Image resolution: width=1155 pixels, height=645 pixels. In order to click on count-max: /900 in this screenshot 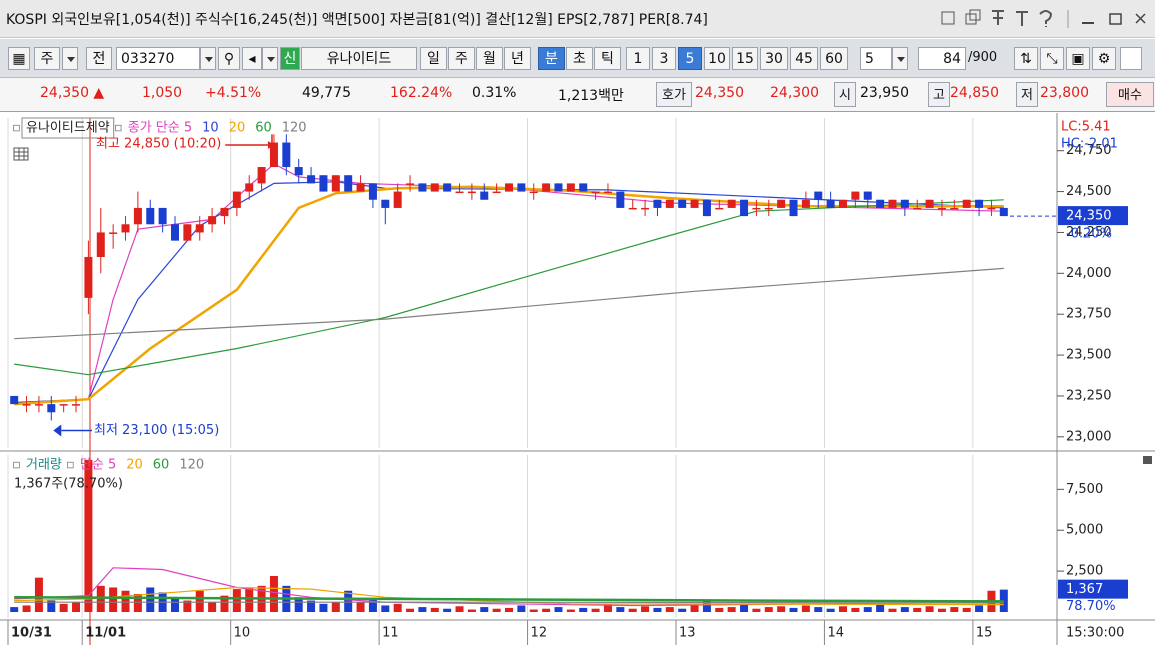, I will do `click(983, 57)`.